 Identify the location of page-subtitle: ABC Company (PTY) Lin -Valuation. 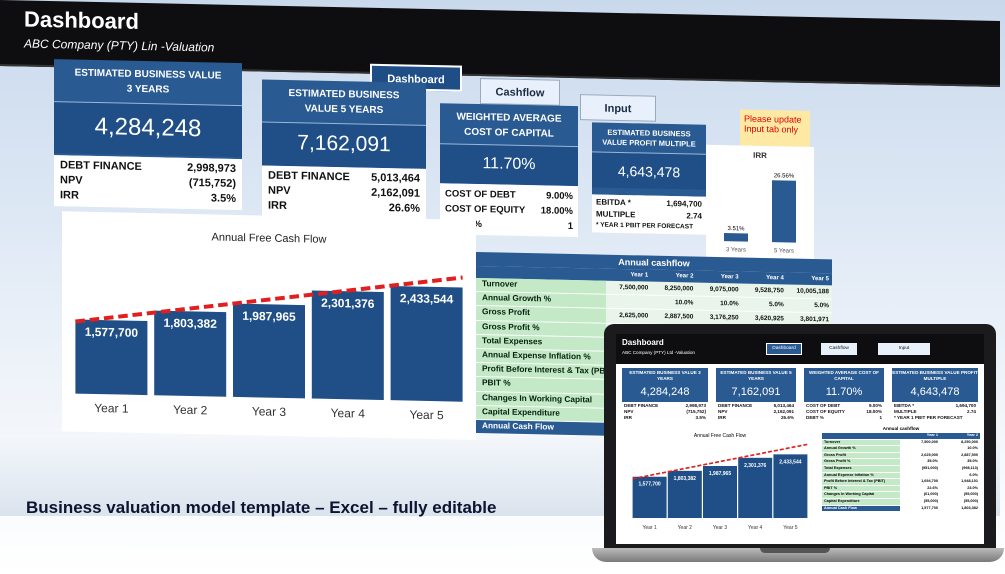
(119, 45).